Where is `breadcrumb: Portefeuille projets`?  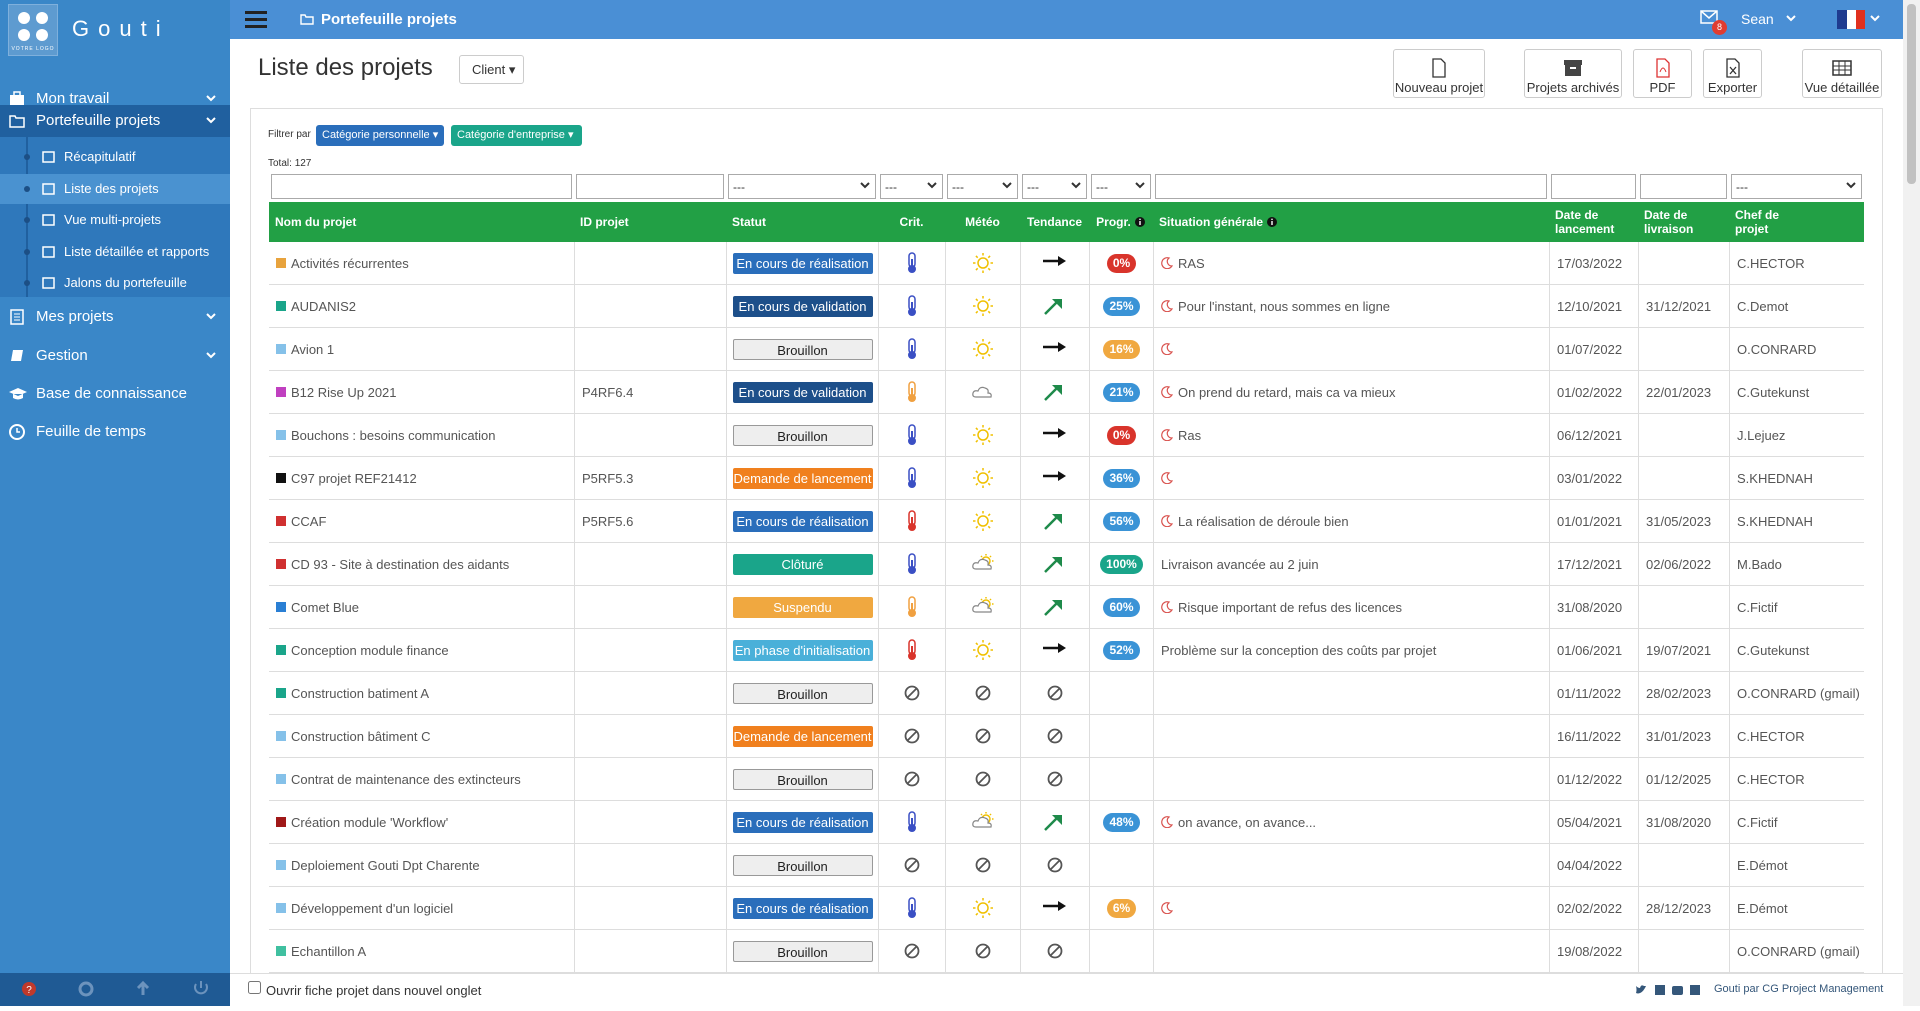 breadcrumb: Portefeuille projets is located at coordinates (389, 19).